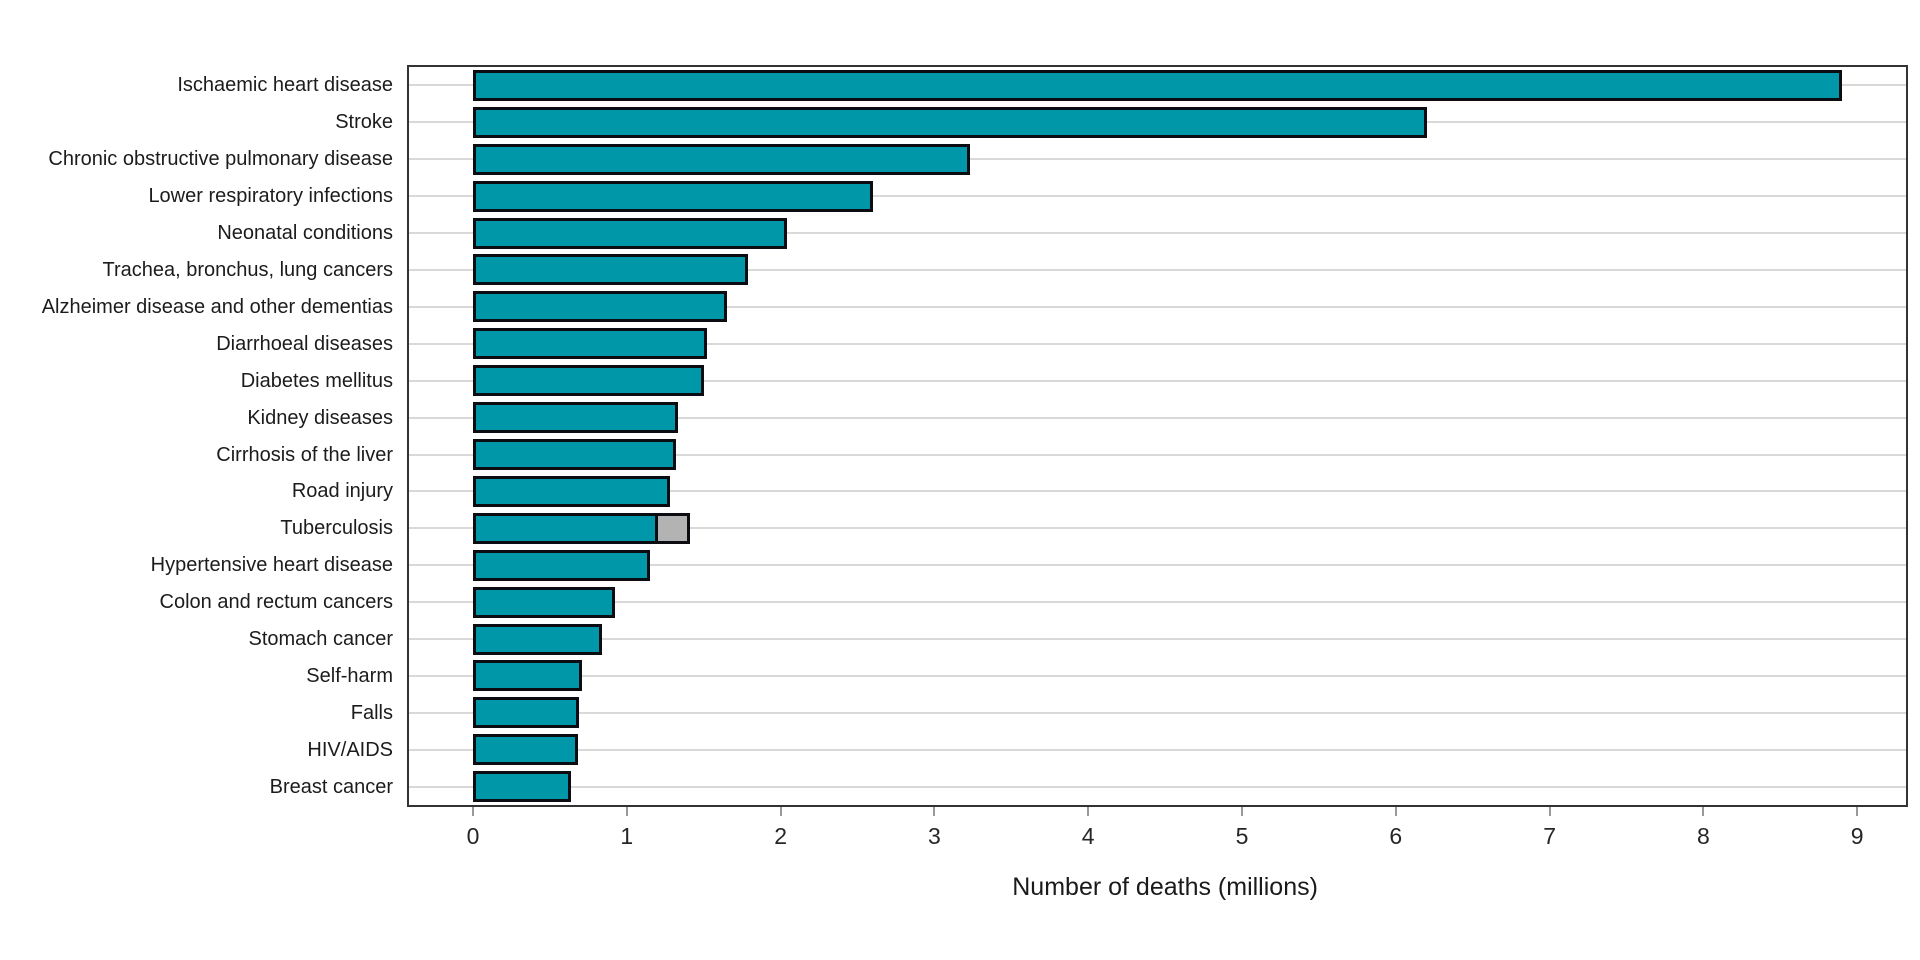 The width and height of the screenshot is (1920, 960). What do you see at coordinates (780, 836) in the screenshot?
I see `x-tick-label: 2` at bounding box center [780, 836].